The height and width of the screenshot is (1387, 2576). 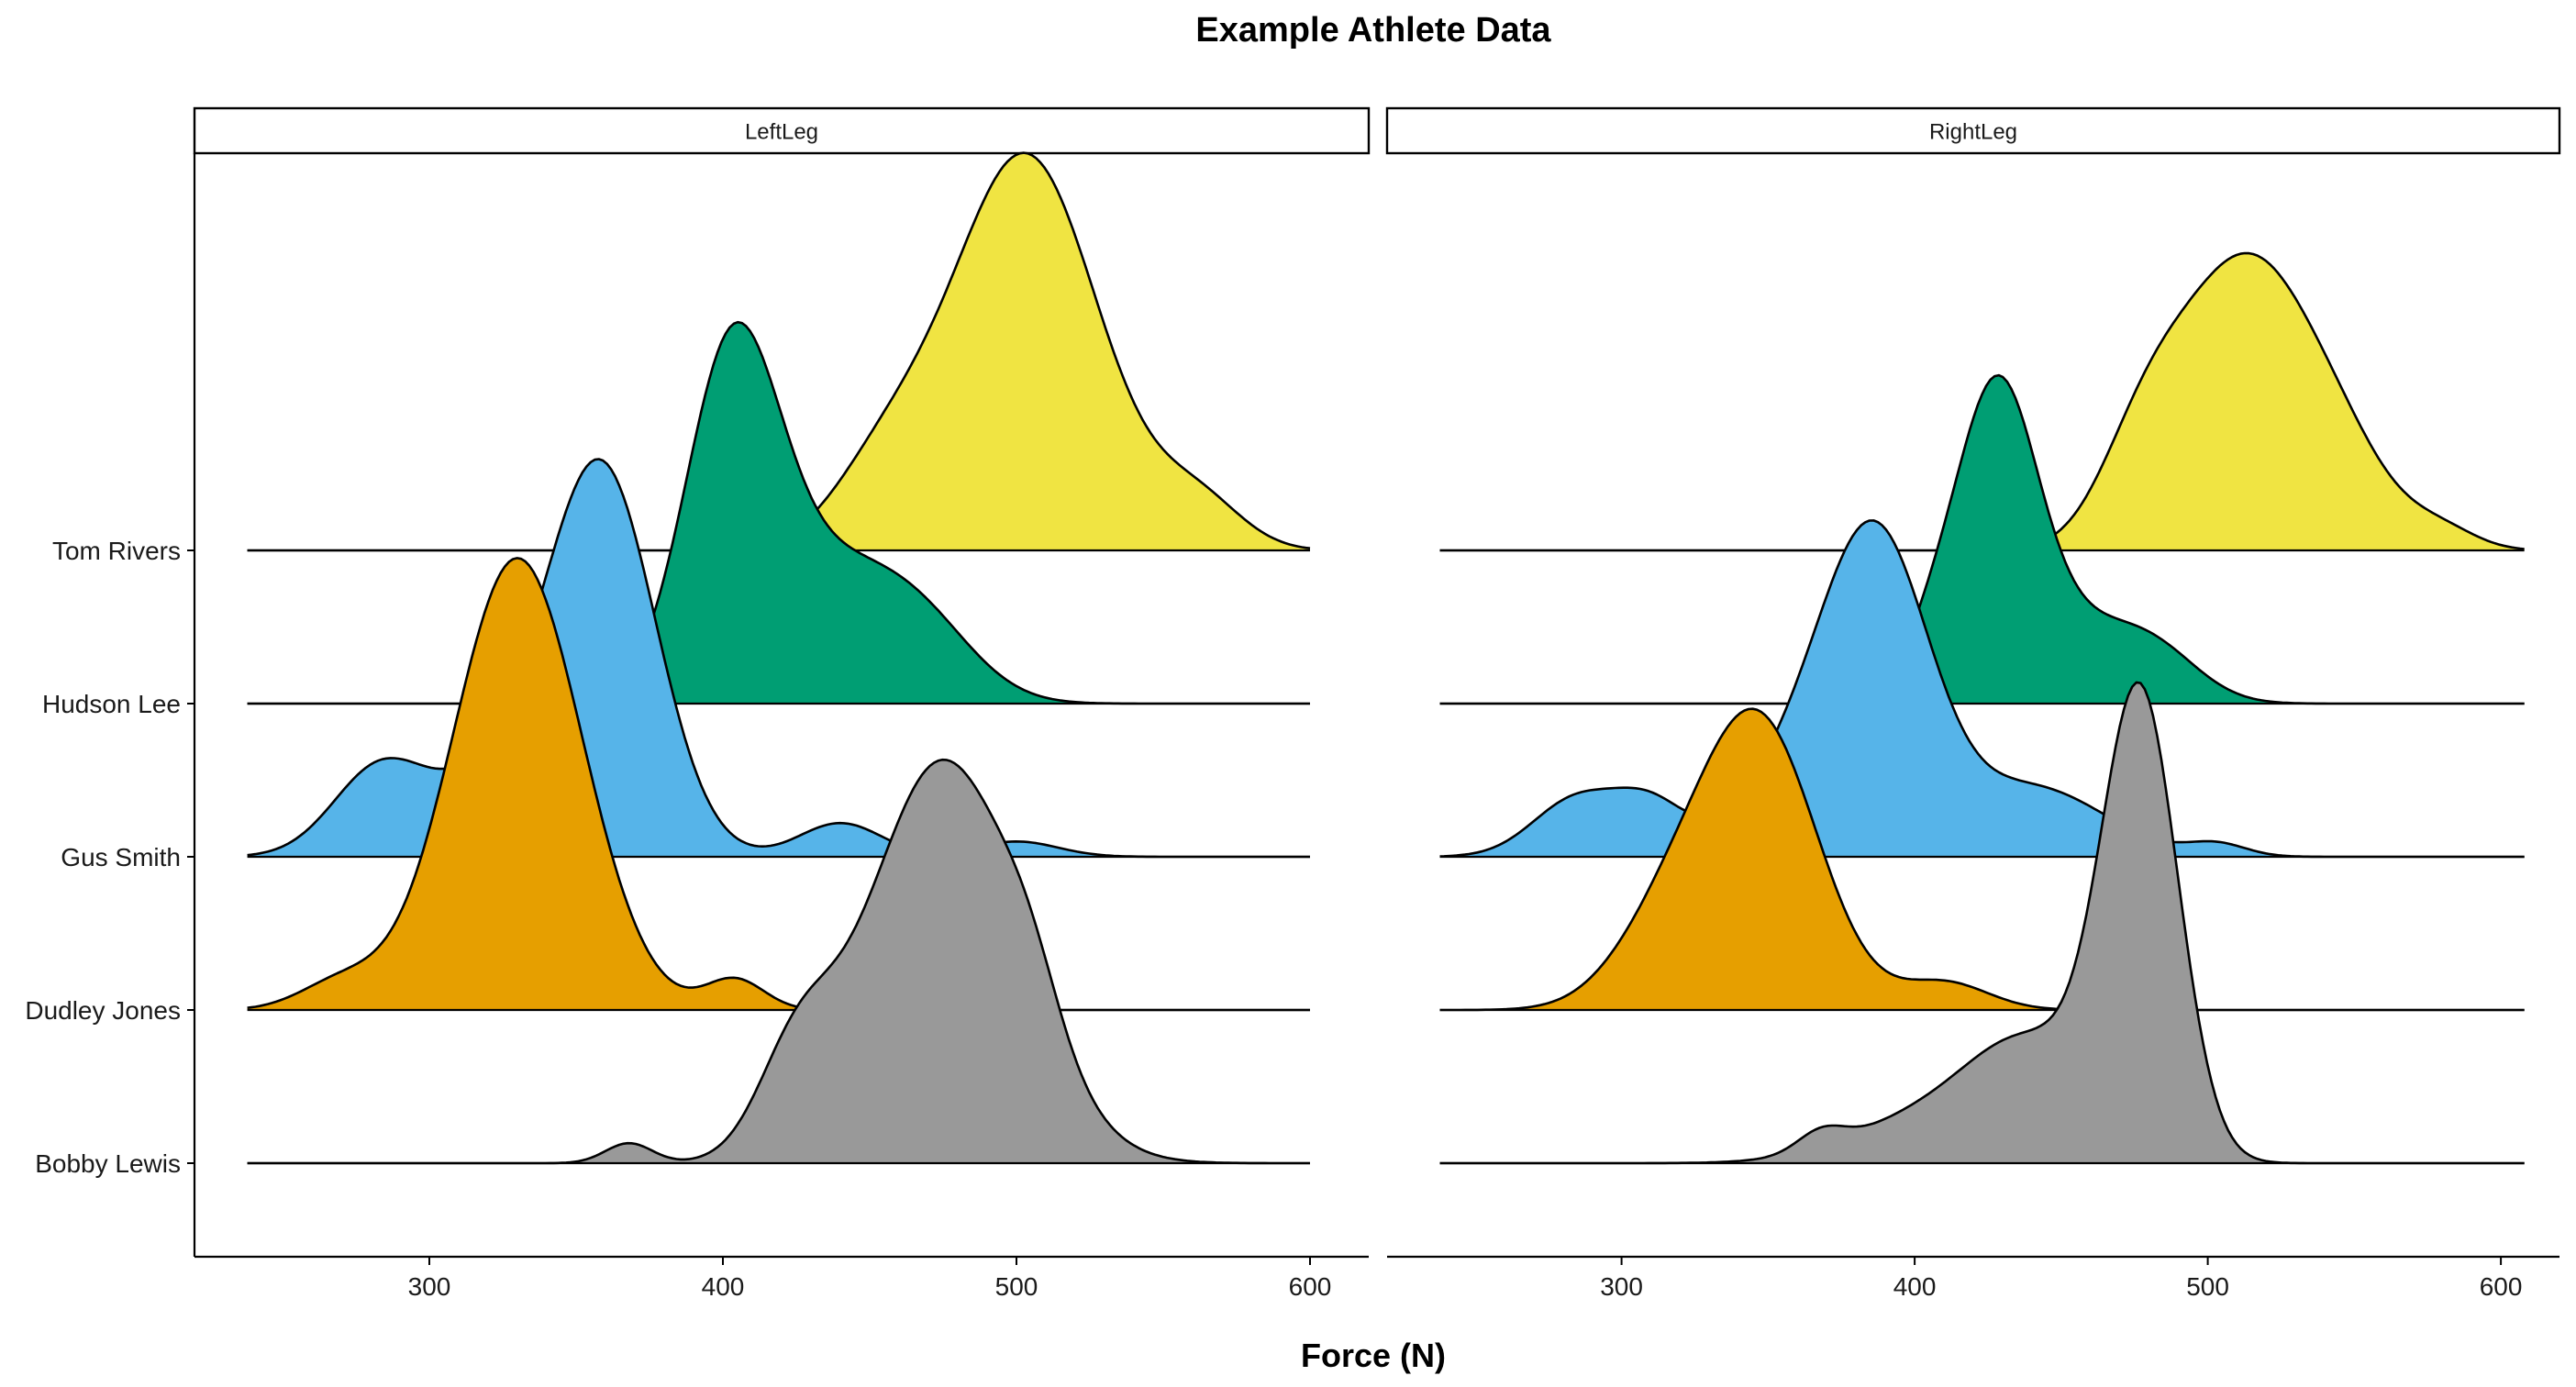 I want to click on chart-title: Example Athlete Data, so click(x=1373, y=30).